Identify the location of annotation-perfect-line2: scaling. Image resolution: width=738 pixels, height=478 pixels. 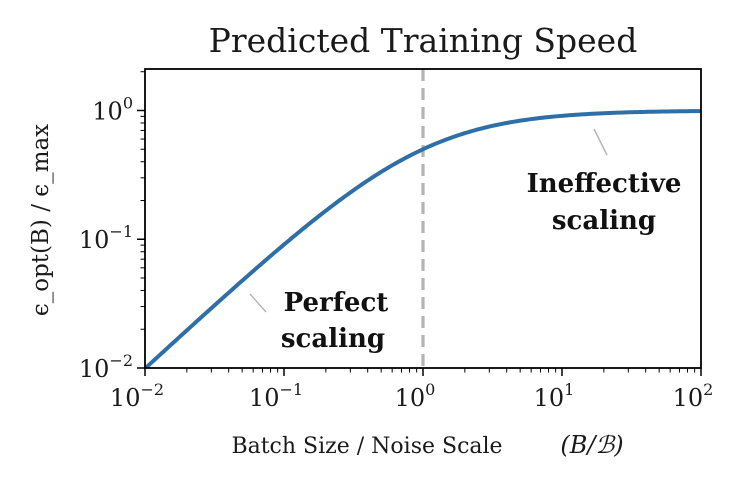
(333, 339).